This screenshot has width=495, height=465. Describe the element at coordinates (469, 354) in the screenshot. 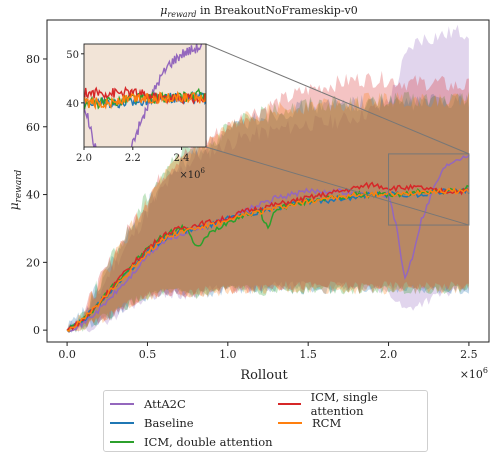

I see `x-tick-label: 2.5` at that location.